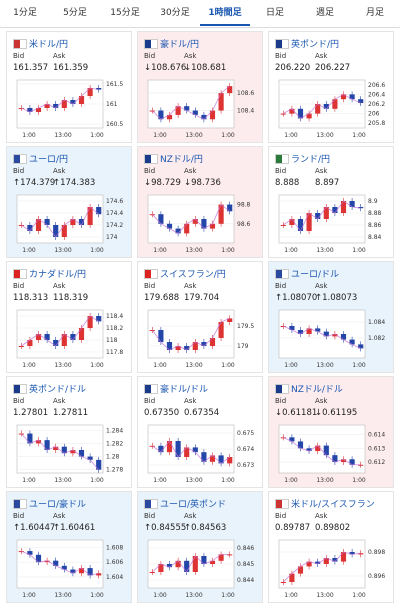  Describe the element at coordinates (181, 160) in the screenshot. I see `pair-name: NZドル/円` at that location.